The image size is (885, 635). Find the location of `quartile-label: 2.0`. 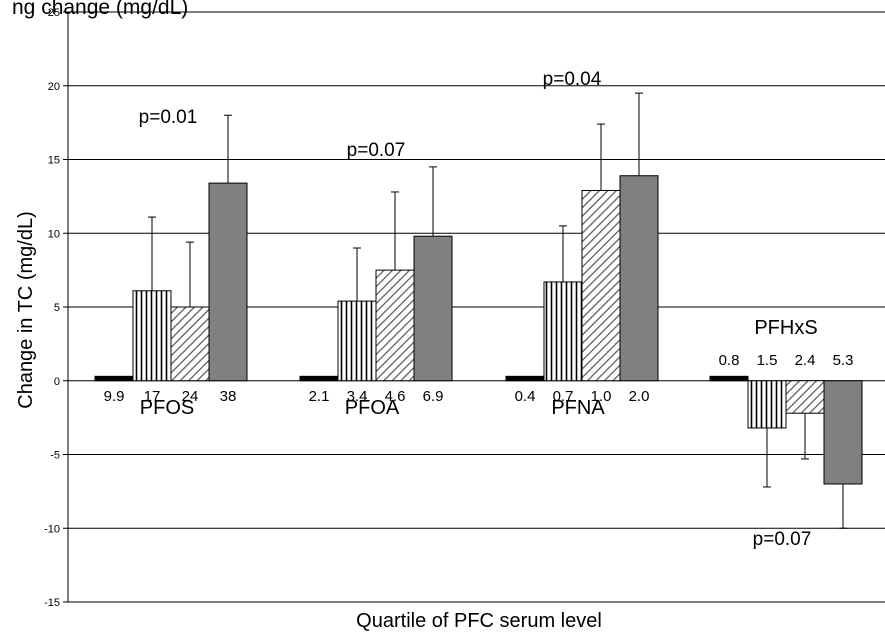

quartile-label: 2.0 is located at coordinates (639, 396).